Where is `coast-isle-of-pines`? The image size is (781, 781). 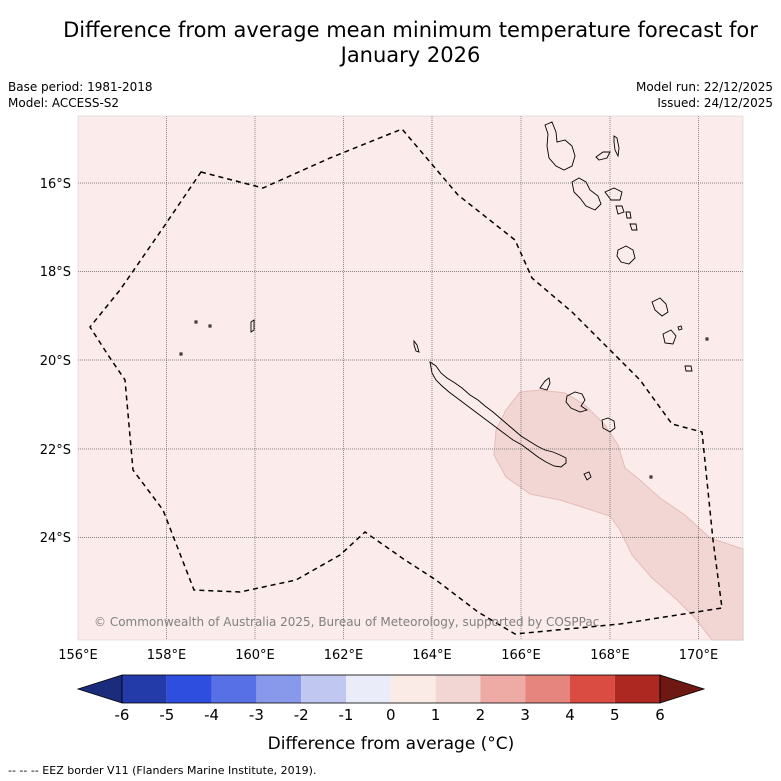 coast-isle-of-pines is located at coordinates (587, 476).